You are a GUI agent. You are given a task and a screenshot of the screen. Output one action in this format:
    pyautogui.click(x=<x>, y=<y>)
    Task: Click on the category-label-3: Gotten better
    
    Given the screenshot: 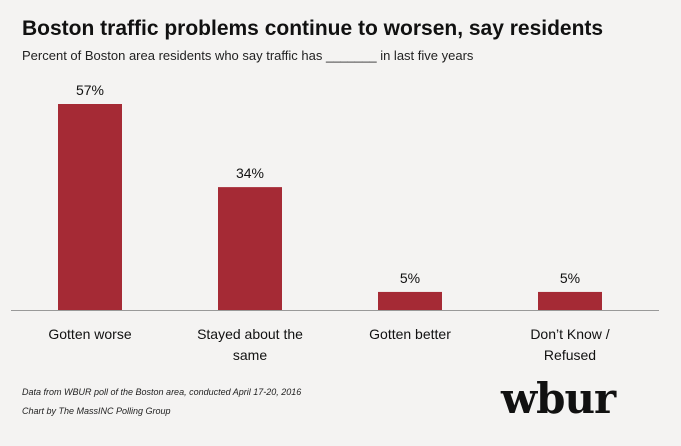 What is the action you would take?
    pyautogui.click(x=410, y=334)
    